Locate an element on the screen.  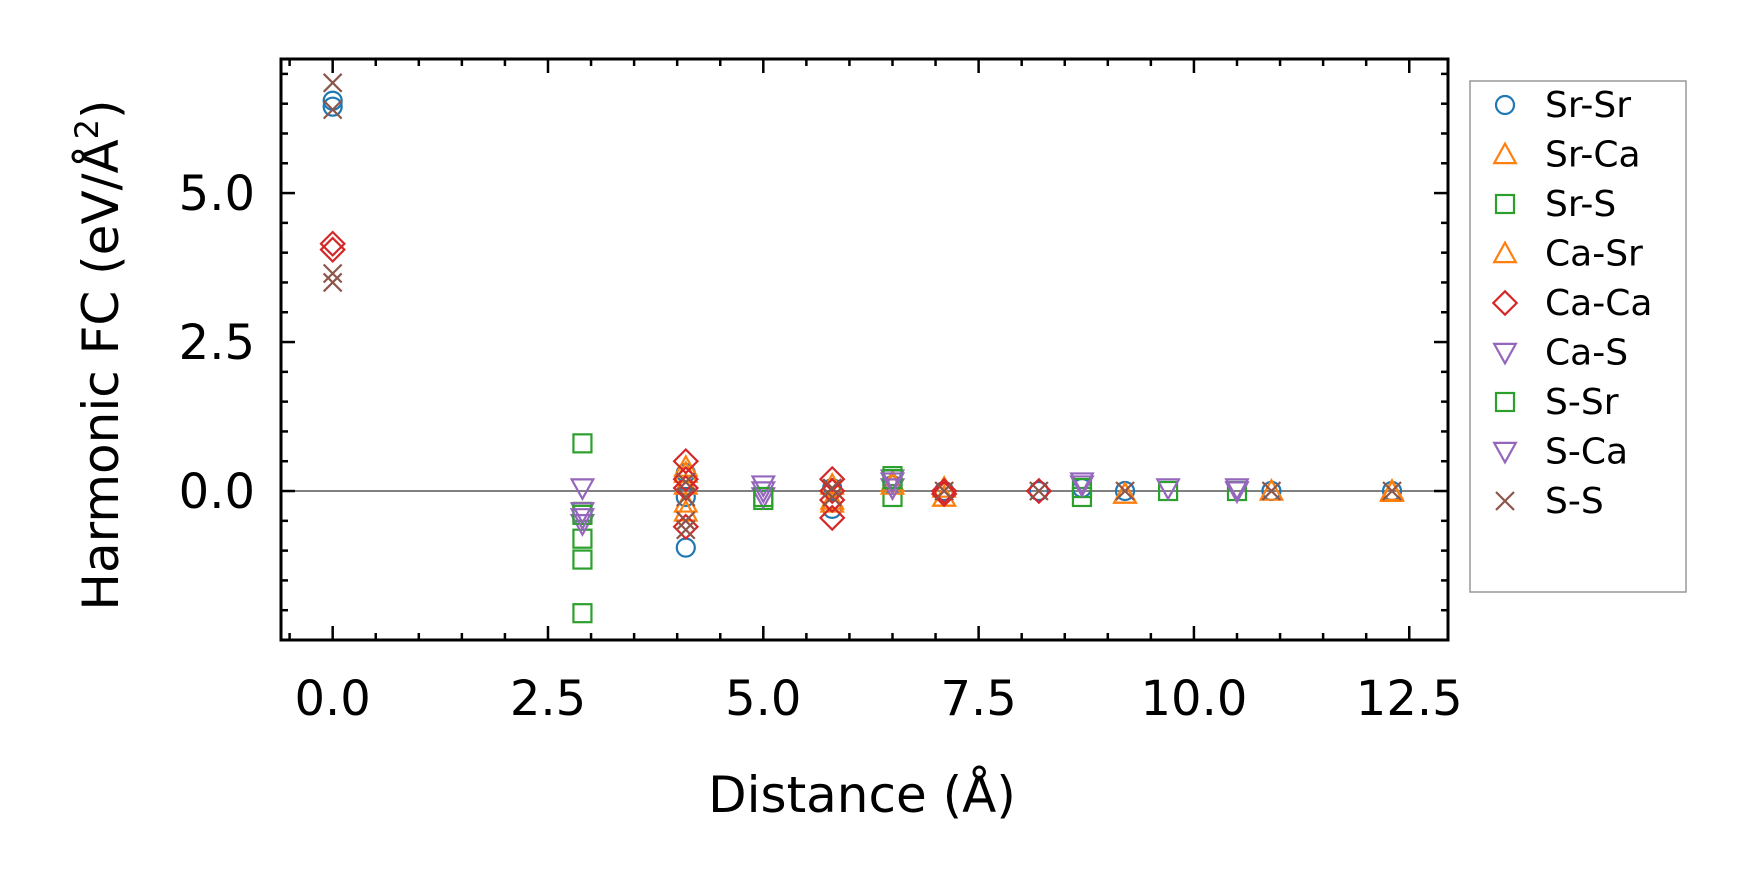
legend-label: S-Sr is located at coordinates (1582, 402).